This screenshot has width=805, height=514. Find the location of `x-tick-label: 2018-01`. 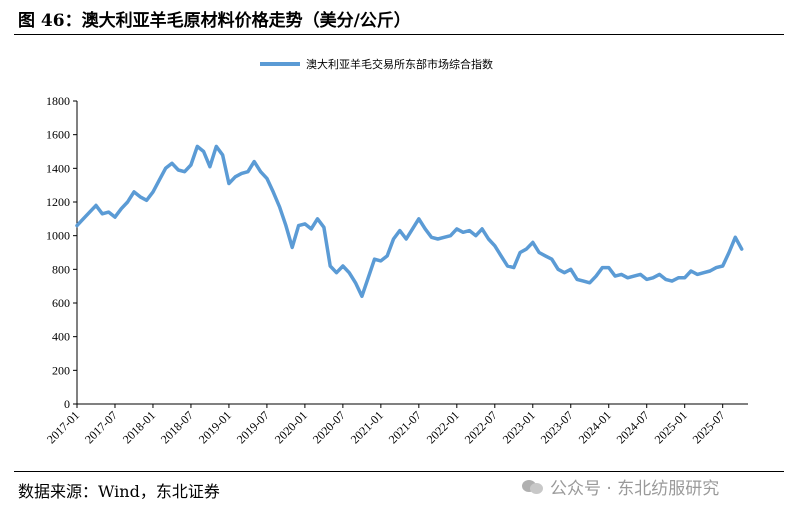

x-tick-label: 2018-01 is located at coordinates (139, 427).